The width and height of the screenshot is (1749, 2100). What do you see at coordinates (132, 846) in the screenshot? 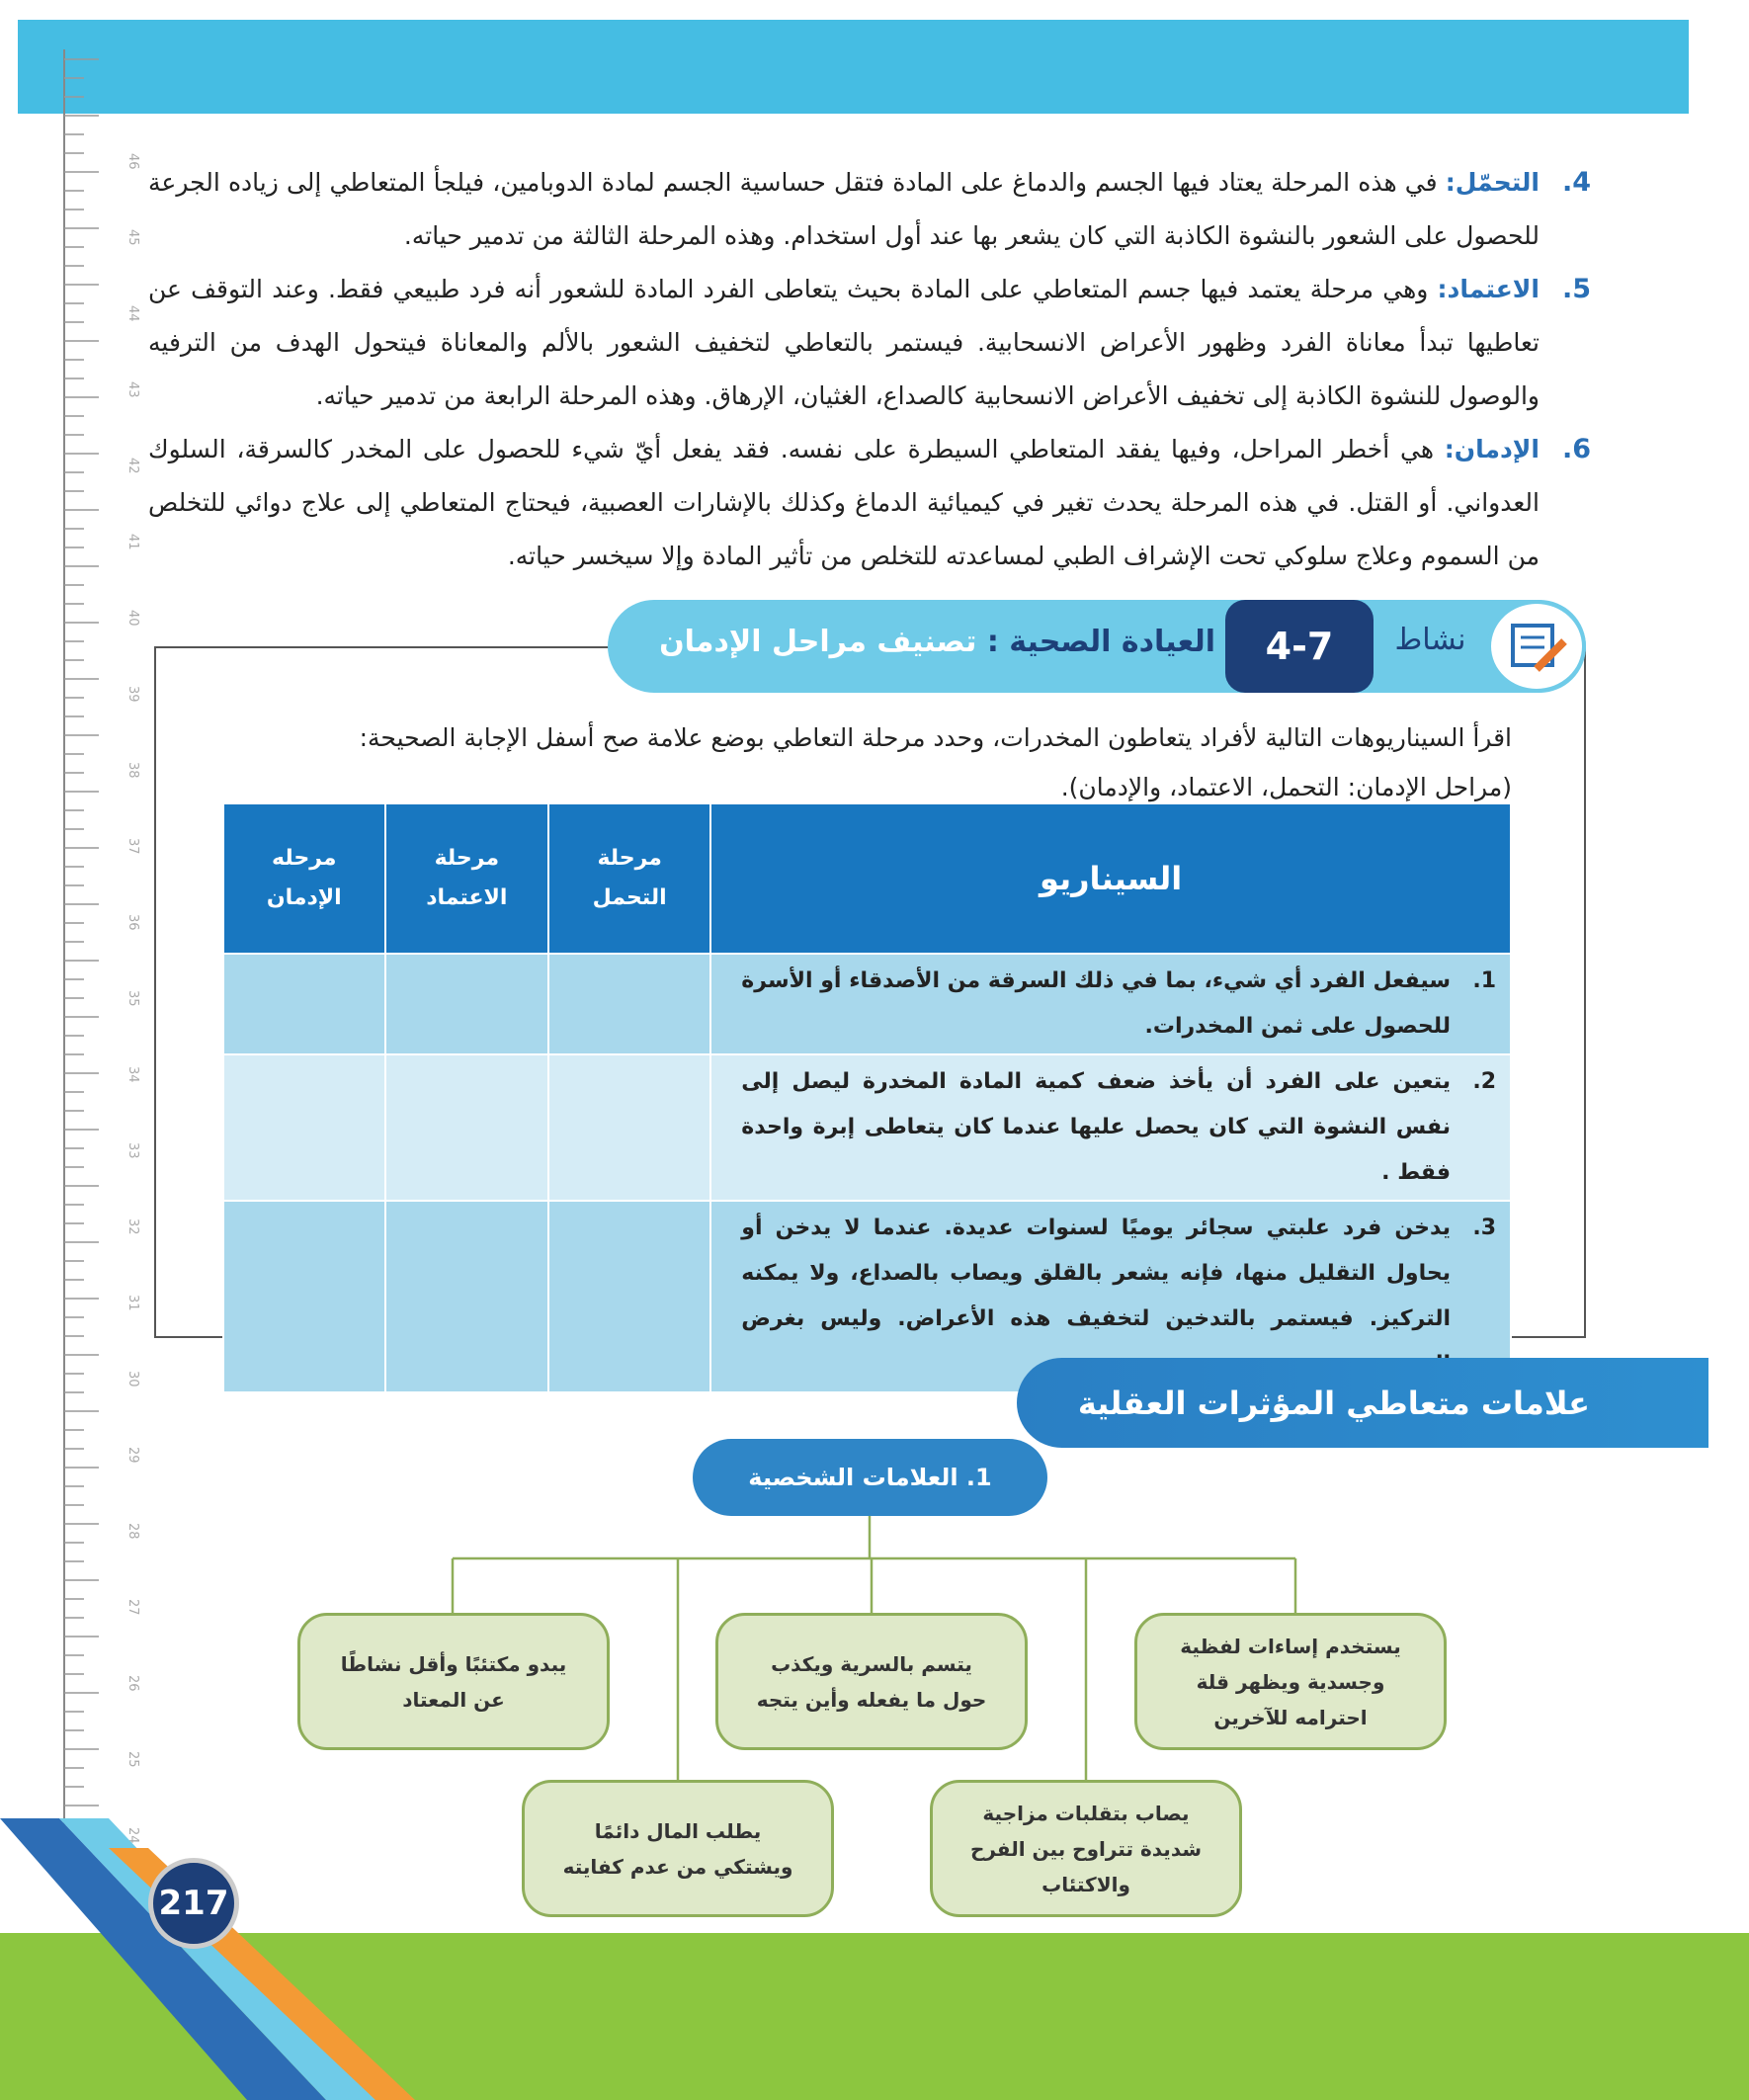
I see `ruler-label: 37` at bounding box center [132, 846].